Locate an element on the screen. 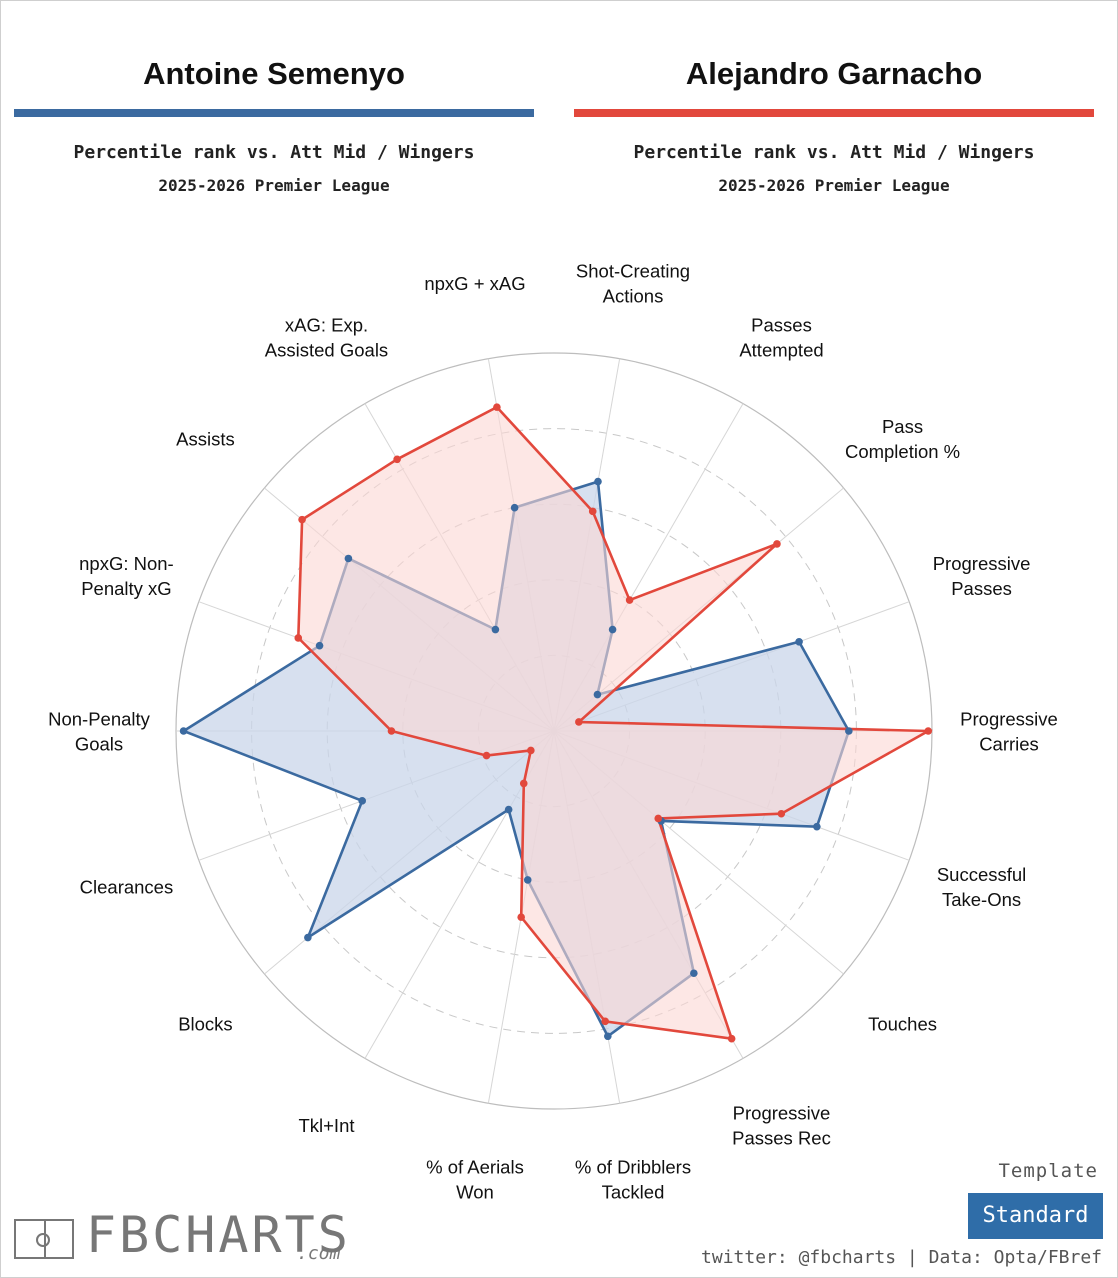 The height and width of the screenshot is (1278, 1118). category-label: npxG + xAG is located at coordinates (474, 283).